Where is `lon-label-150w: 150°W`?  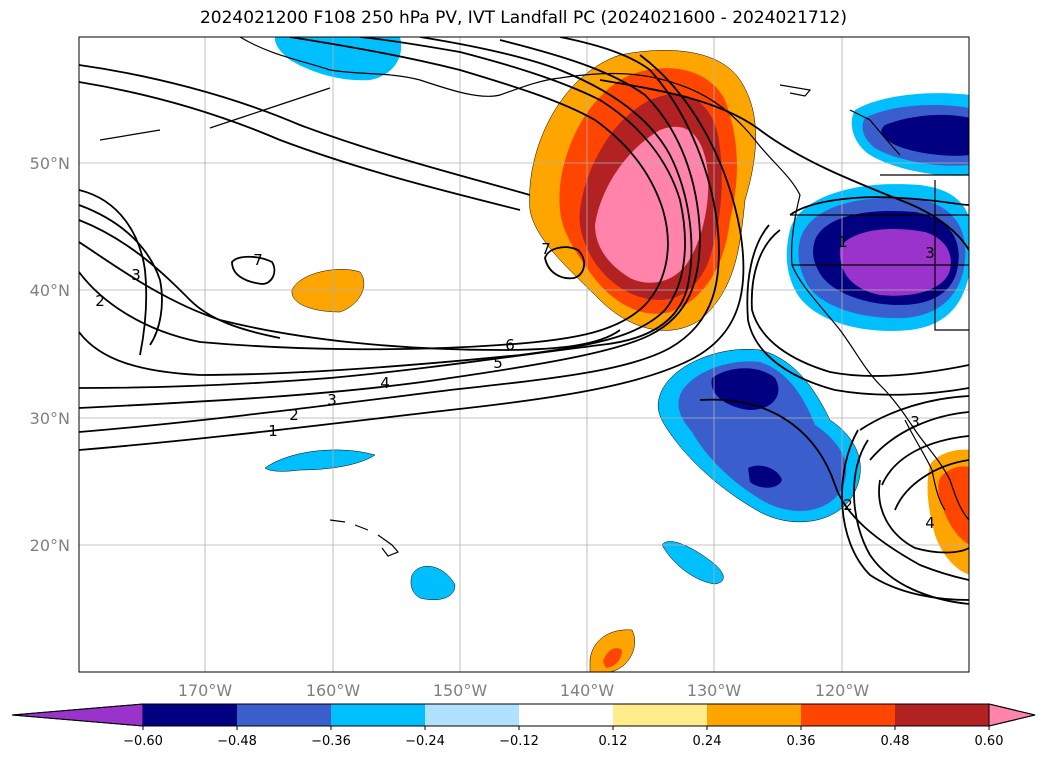 lon-label-150w: 150°W is located at coordinates (460, 690).